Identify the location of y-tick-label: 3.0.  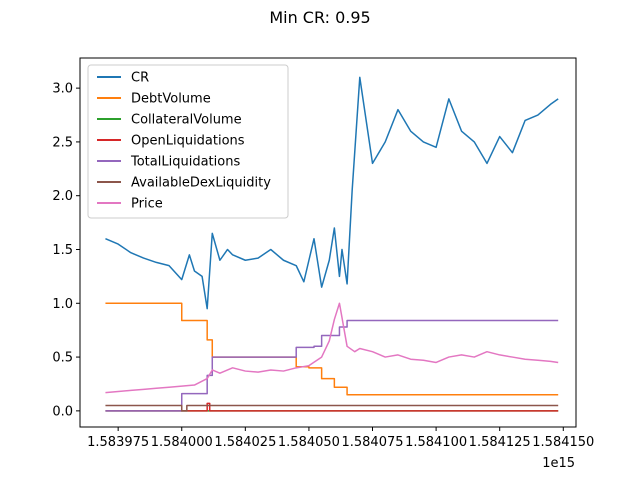
(62, 89).